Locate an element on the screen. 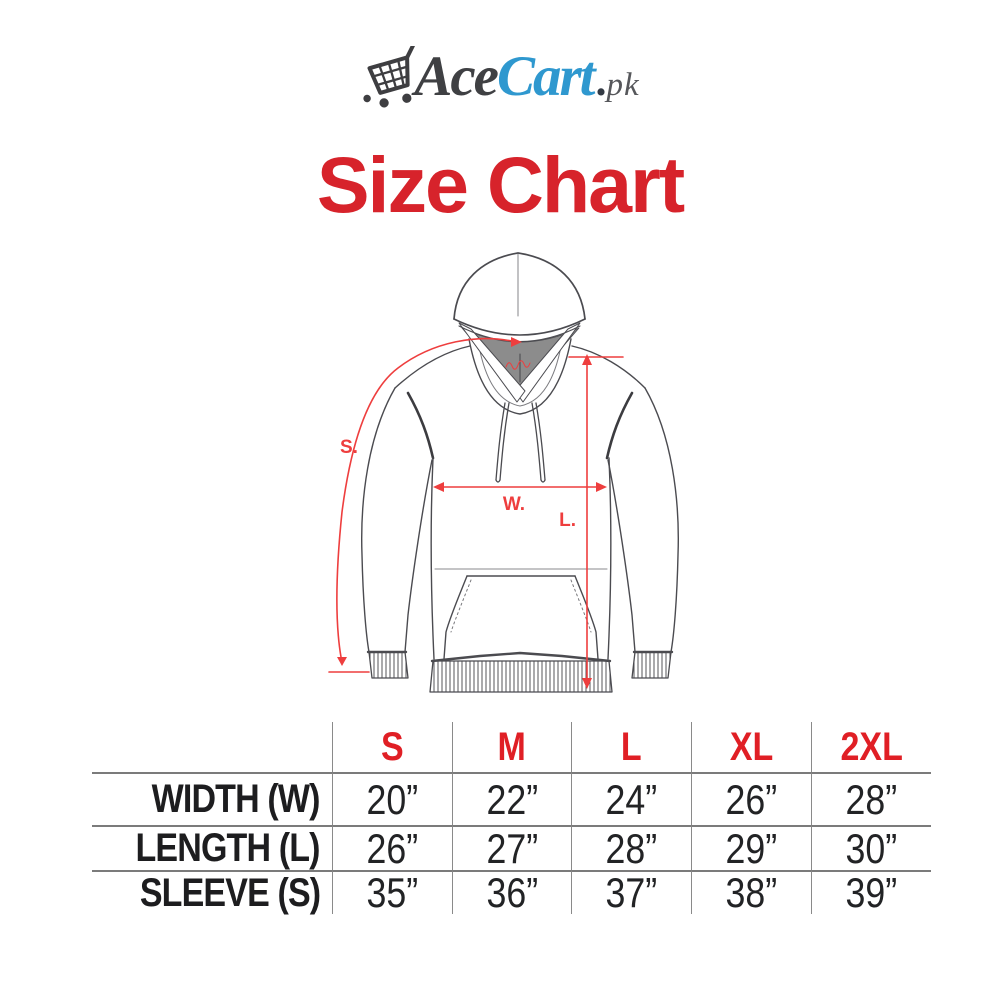  cell-width-m: 22” is located at coordinates (511, 798).